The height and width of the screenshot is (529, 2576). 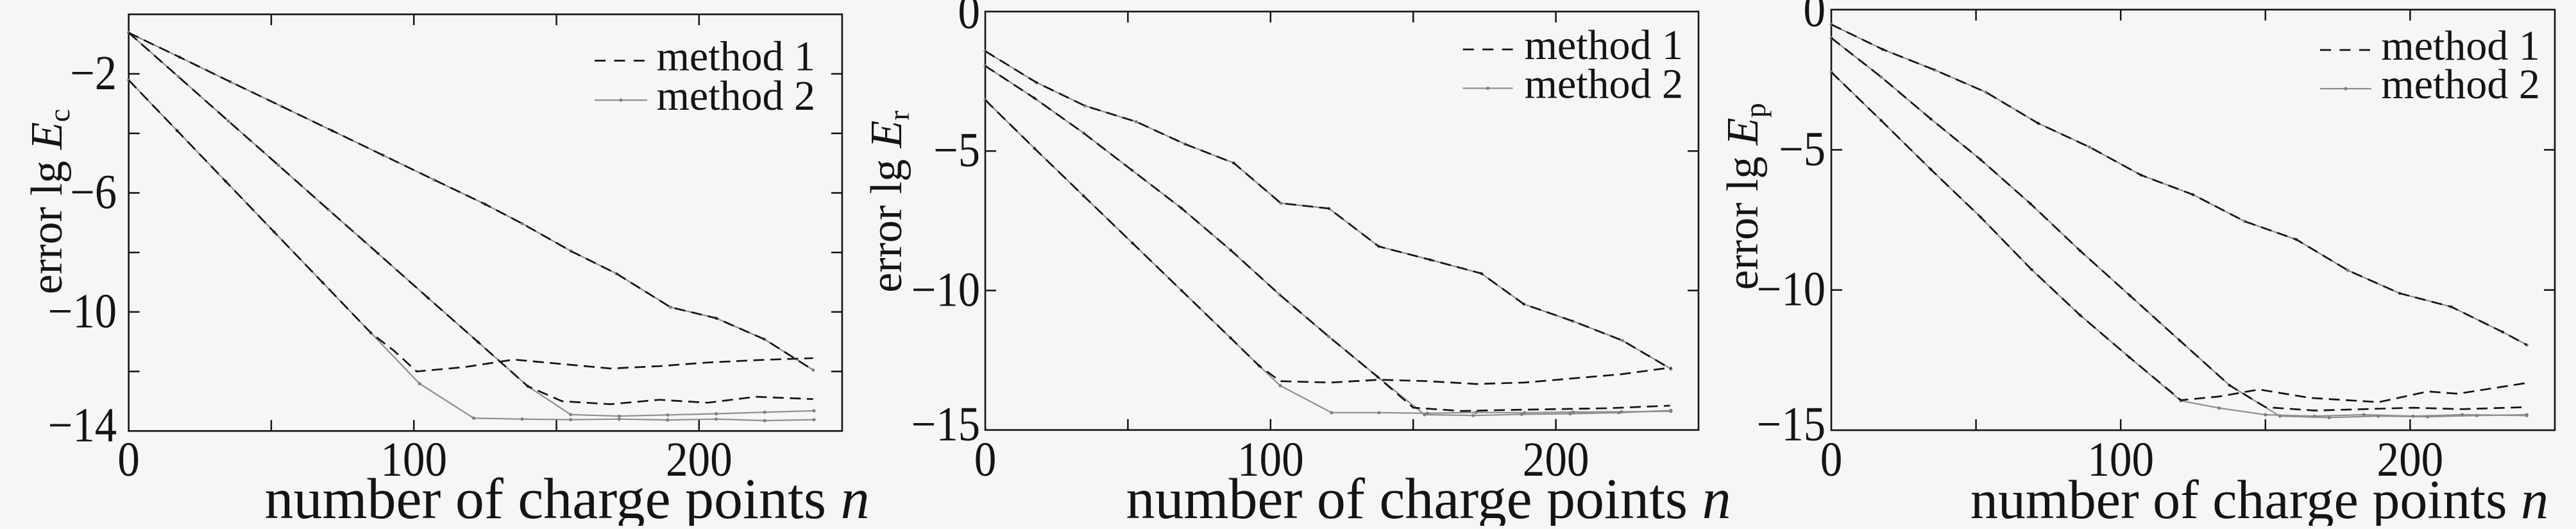 I want to click on svg-text: error lg Er, so click(x=888, y=201).